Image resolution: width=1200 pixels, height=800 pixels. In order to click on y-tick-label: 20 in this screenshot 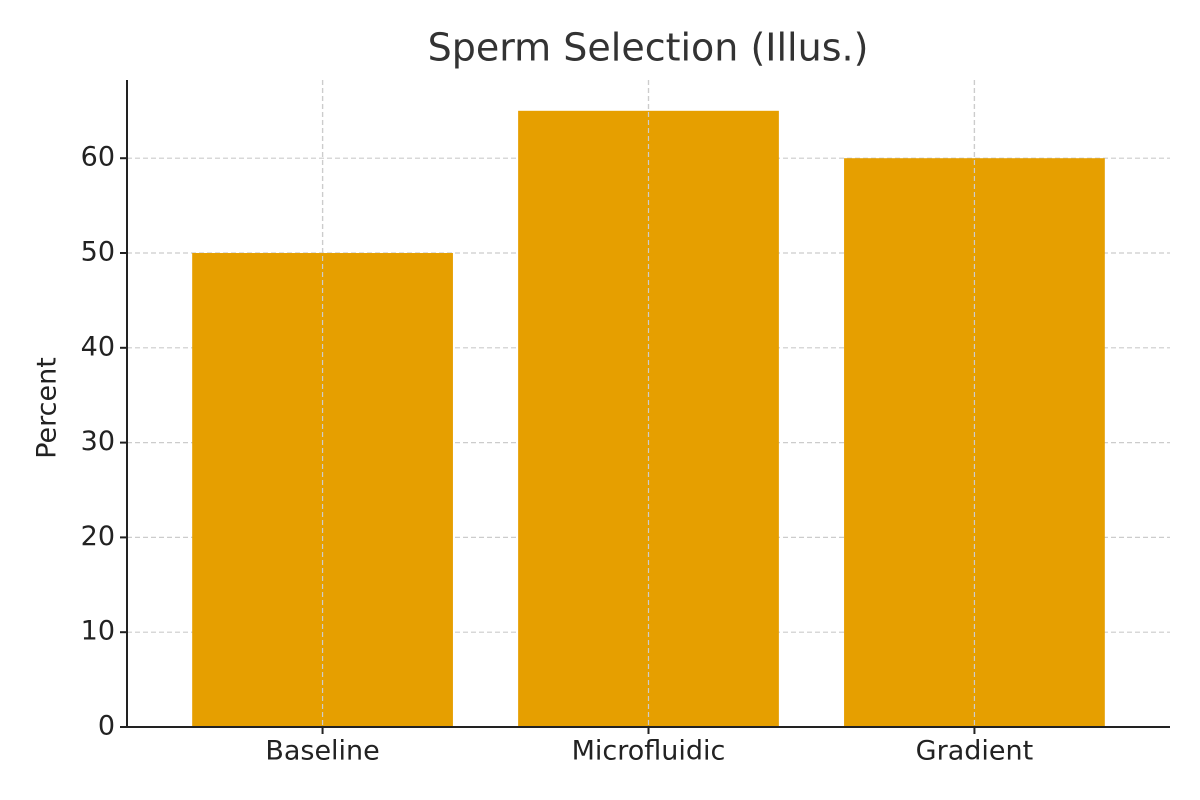, I will do `click(98, 536)`.